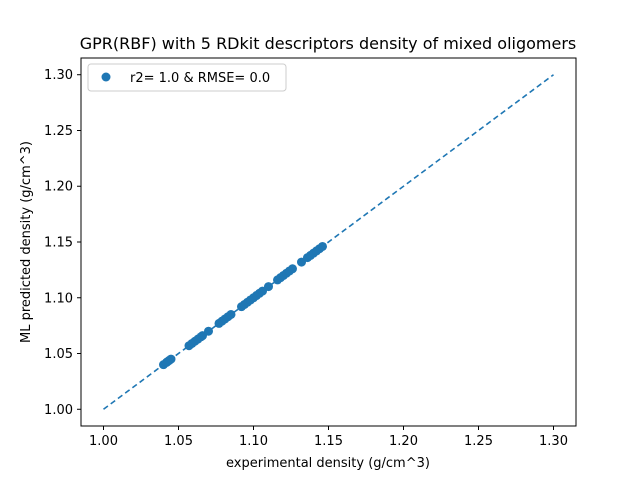 Image resolution: width=640 pixels, height=480 pixels. I want to click on y-tick-label: 1.20, so click(58, 187).